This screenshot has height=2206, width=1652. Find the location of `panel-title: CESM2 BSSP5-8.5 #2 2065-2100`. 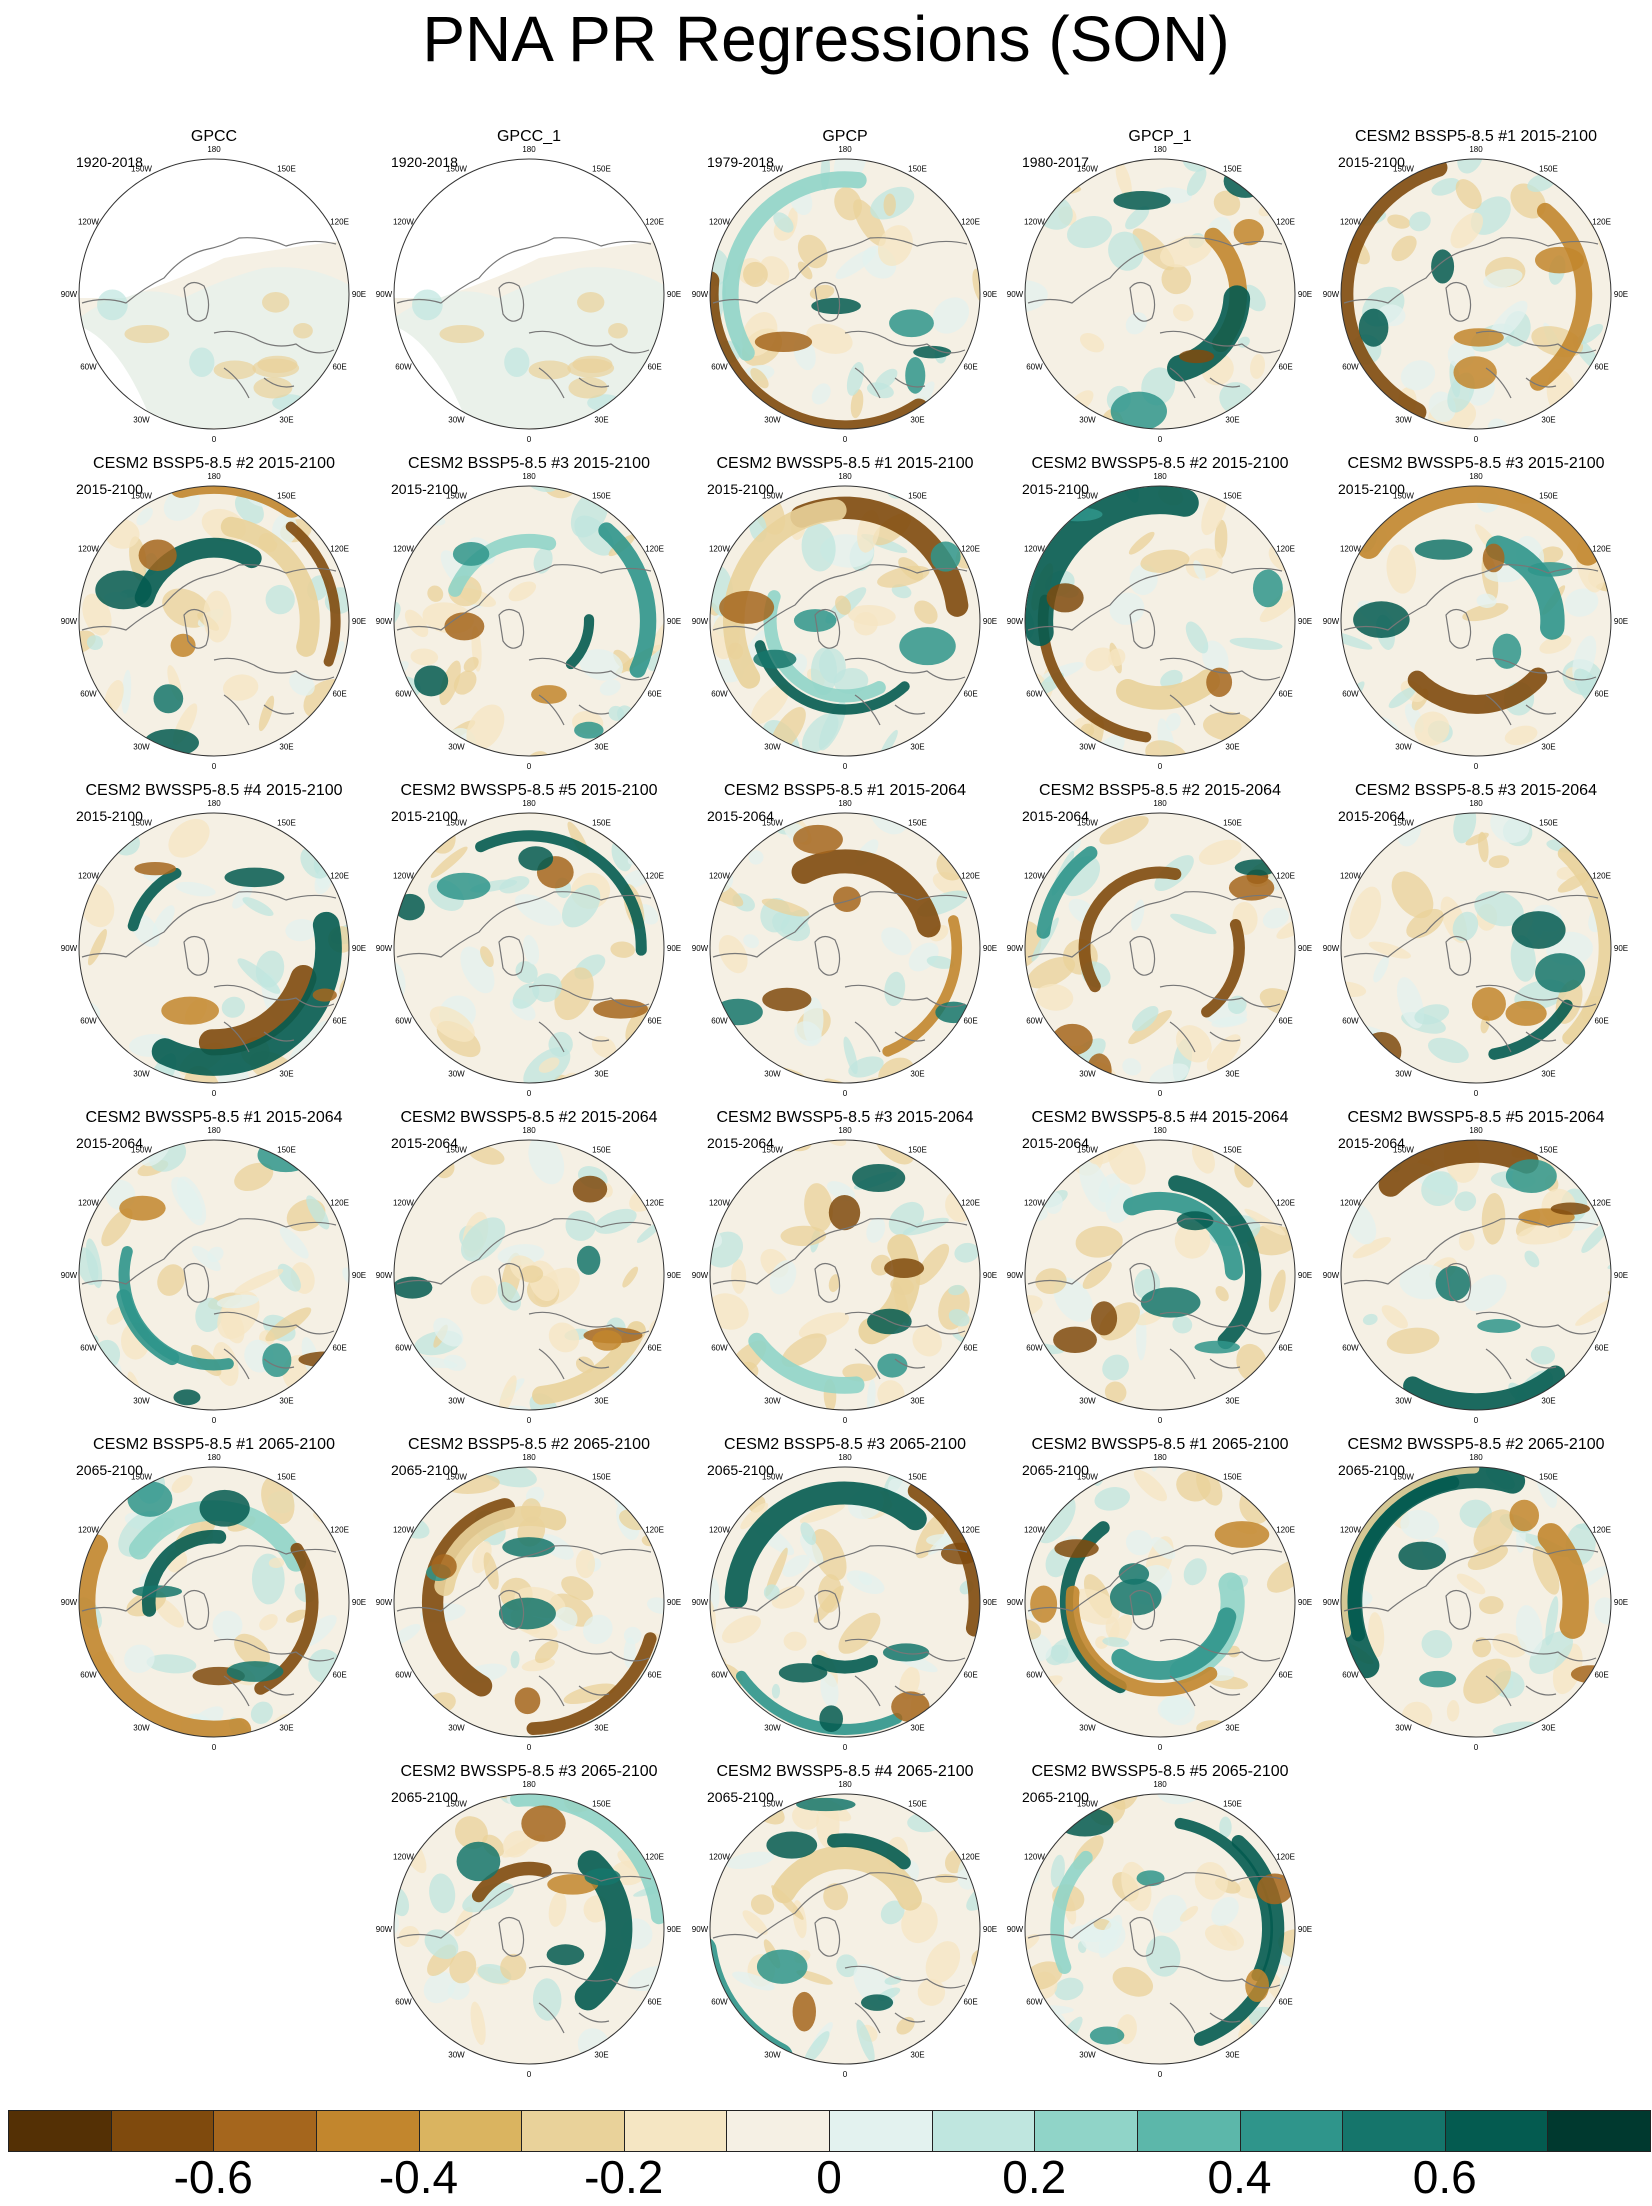

panel-title: CESM2 BSSP5-8.5 #2 2065-2100 is located at coordinates (529, 1444).